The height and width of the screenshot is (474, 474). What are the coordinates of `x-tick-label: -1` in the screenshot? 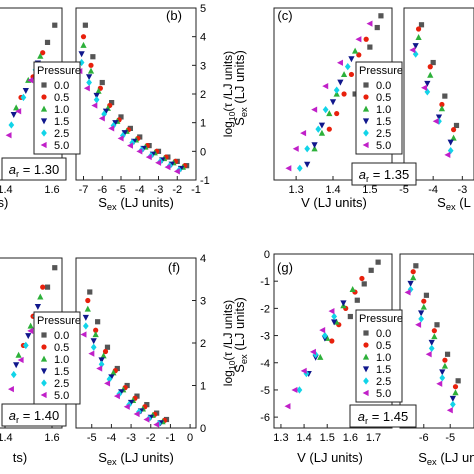 It's located at (171, 438).